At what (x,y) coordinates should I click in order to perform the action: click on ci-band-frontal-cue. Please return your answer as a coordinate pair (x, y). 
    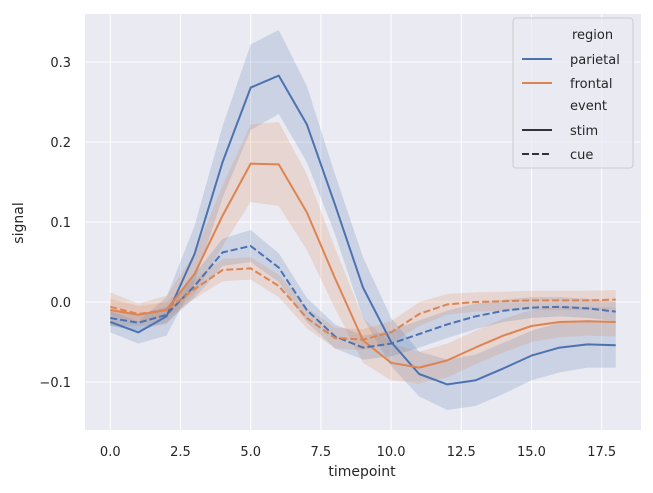
    Looking at the image, I should click on (363, 303).